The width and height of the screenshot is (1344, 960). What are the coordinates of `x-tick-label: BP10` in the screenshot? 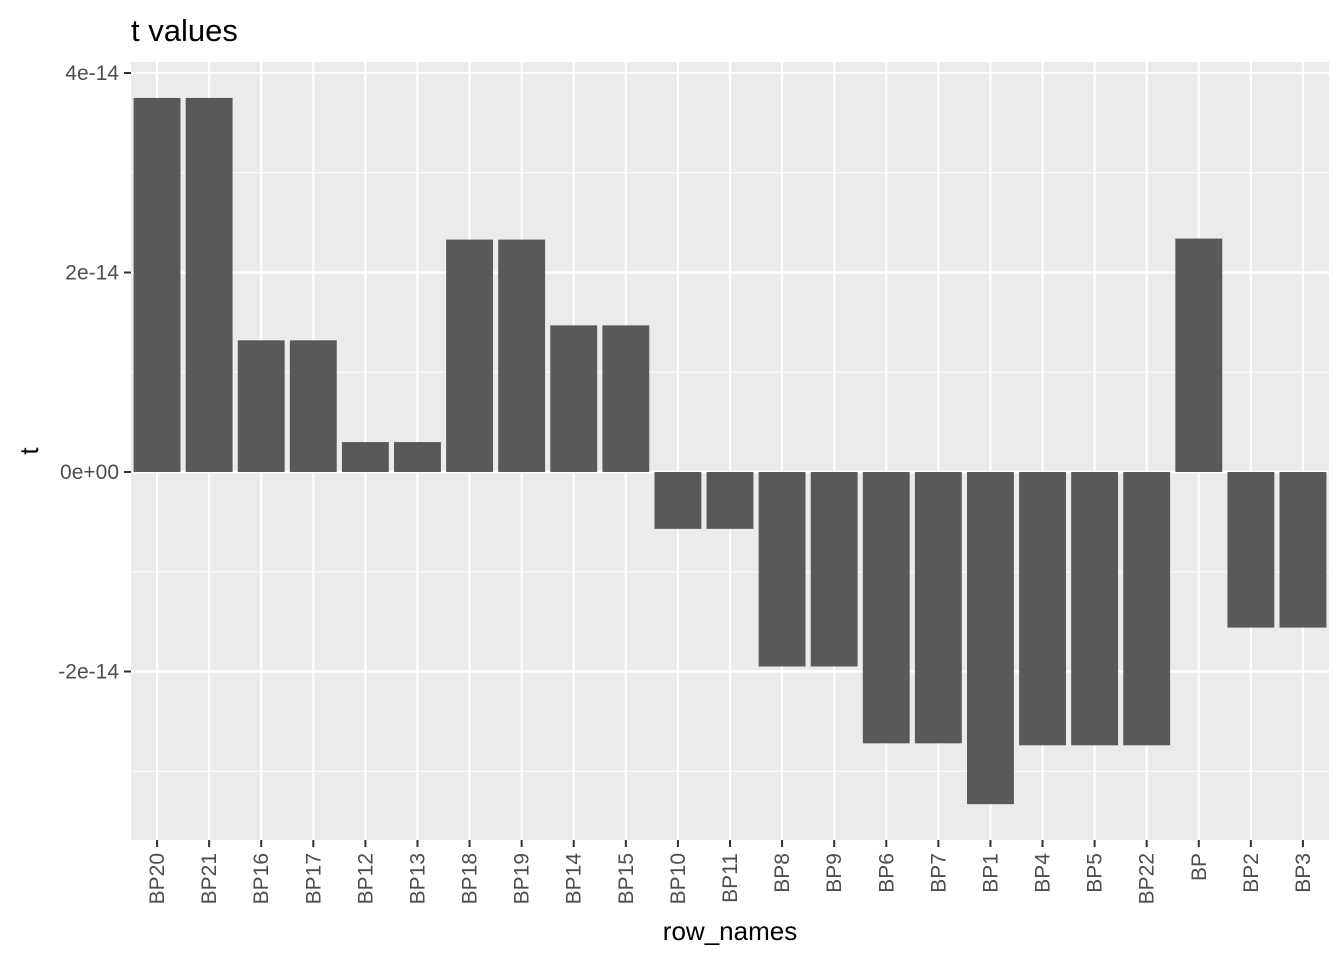 It's located at (678, 878).